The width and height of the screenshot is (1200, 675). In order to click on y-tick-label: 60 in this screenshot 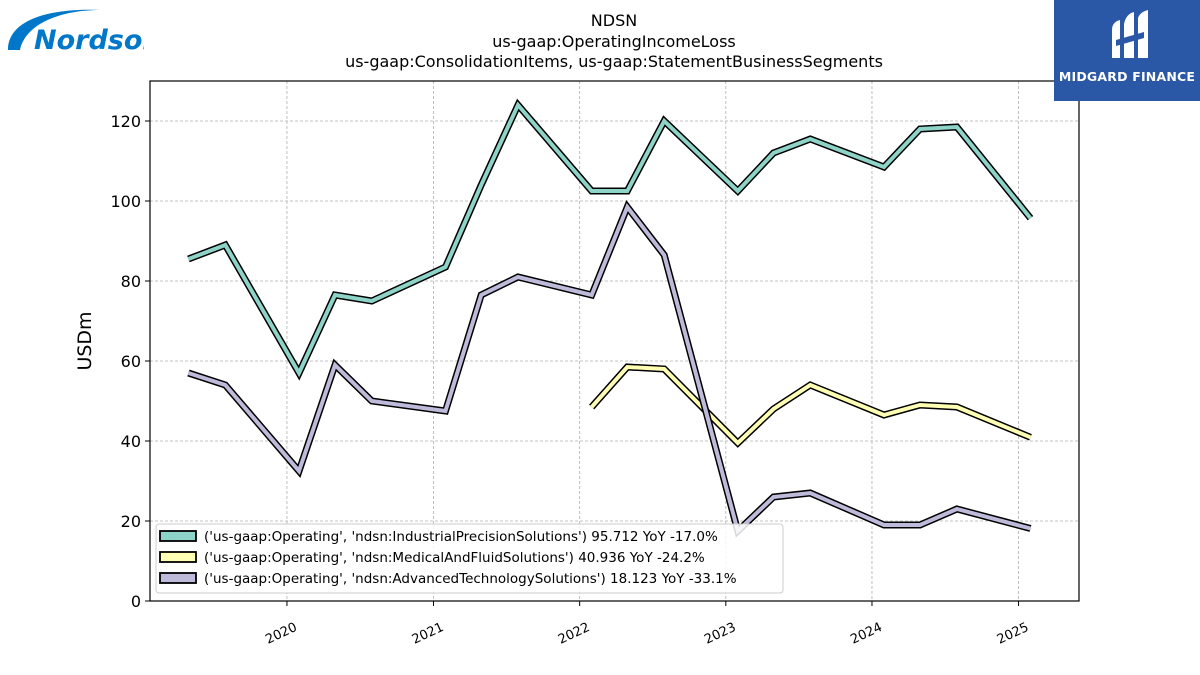, I will do `click(131, 361)`.